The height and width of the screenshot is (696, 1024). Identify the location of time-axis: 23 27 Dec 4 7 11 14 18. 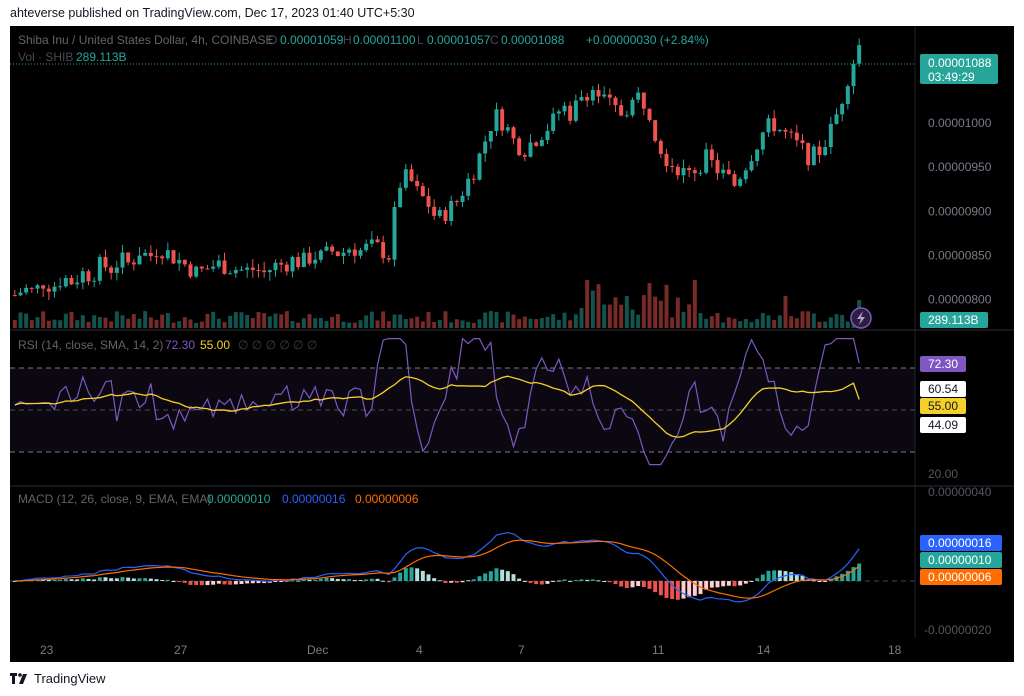
(471, 650).